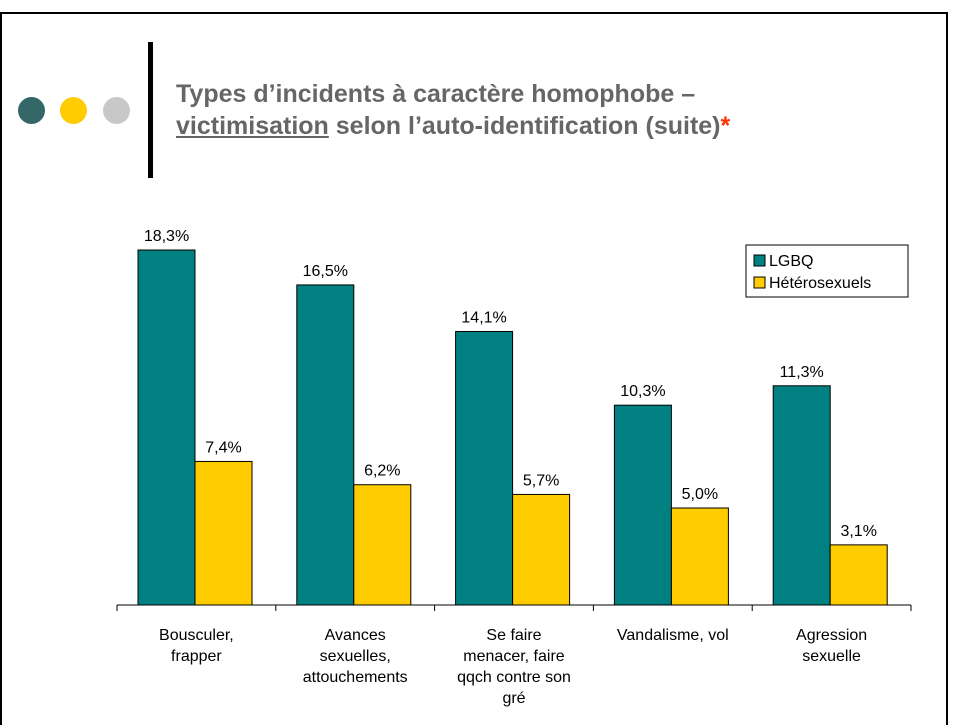 Image resolution: width=953 pixels, height=725 pixels. Describe the element at coordinates (73, 110) in the screenshot. I see `yellow-dot-icon` at that location.